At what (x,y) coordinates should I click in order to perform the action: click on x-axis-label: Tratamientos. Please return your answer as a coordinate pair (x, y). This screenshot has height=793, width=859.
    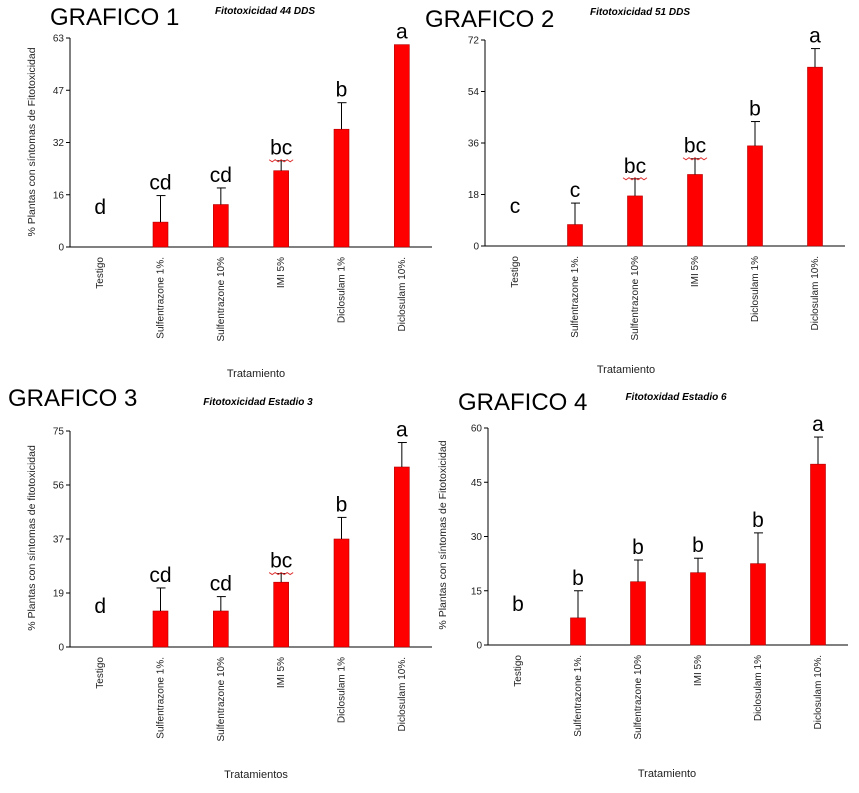
    Looking at the image, I should click on (256, 775).